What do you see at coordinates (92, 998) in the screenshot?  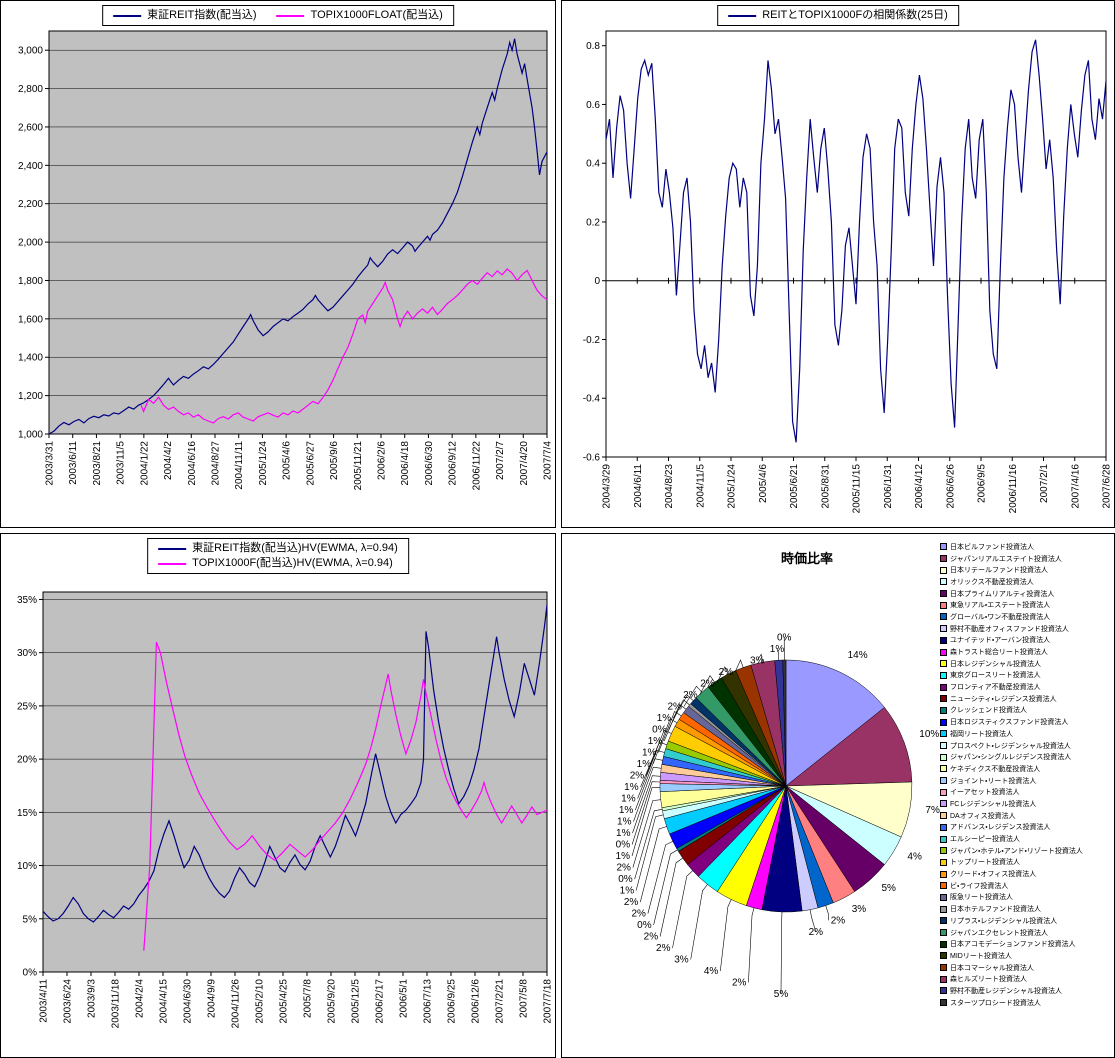 I see `x-tick-label: 2003/9/3` at bounding box center [92, 998].